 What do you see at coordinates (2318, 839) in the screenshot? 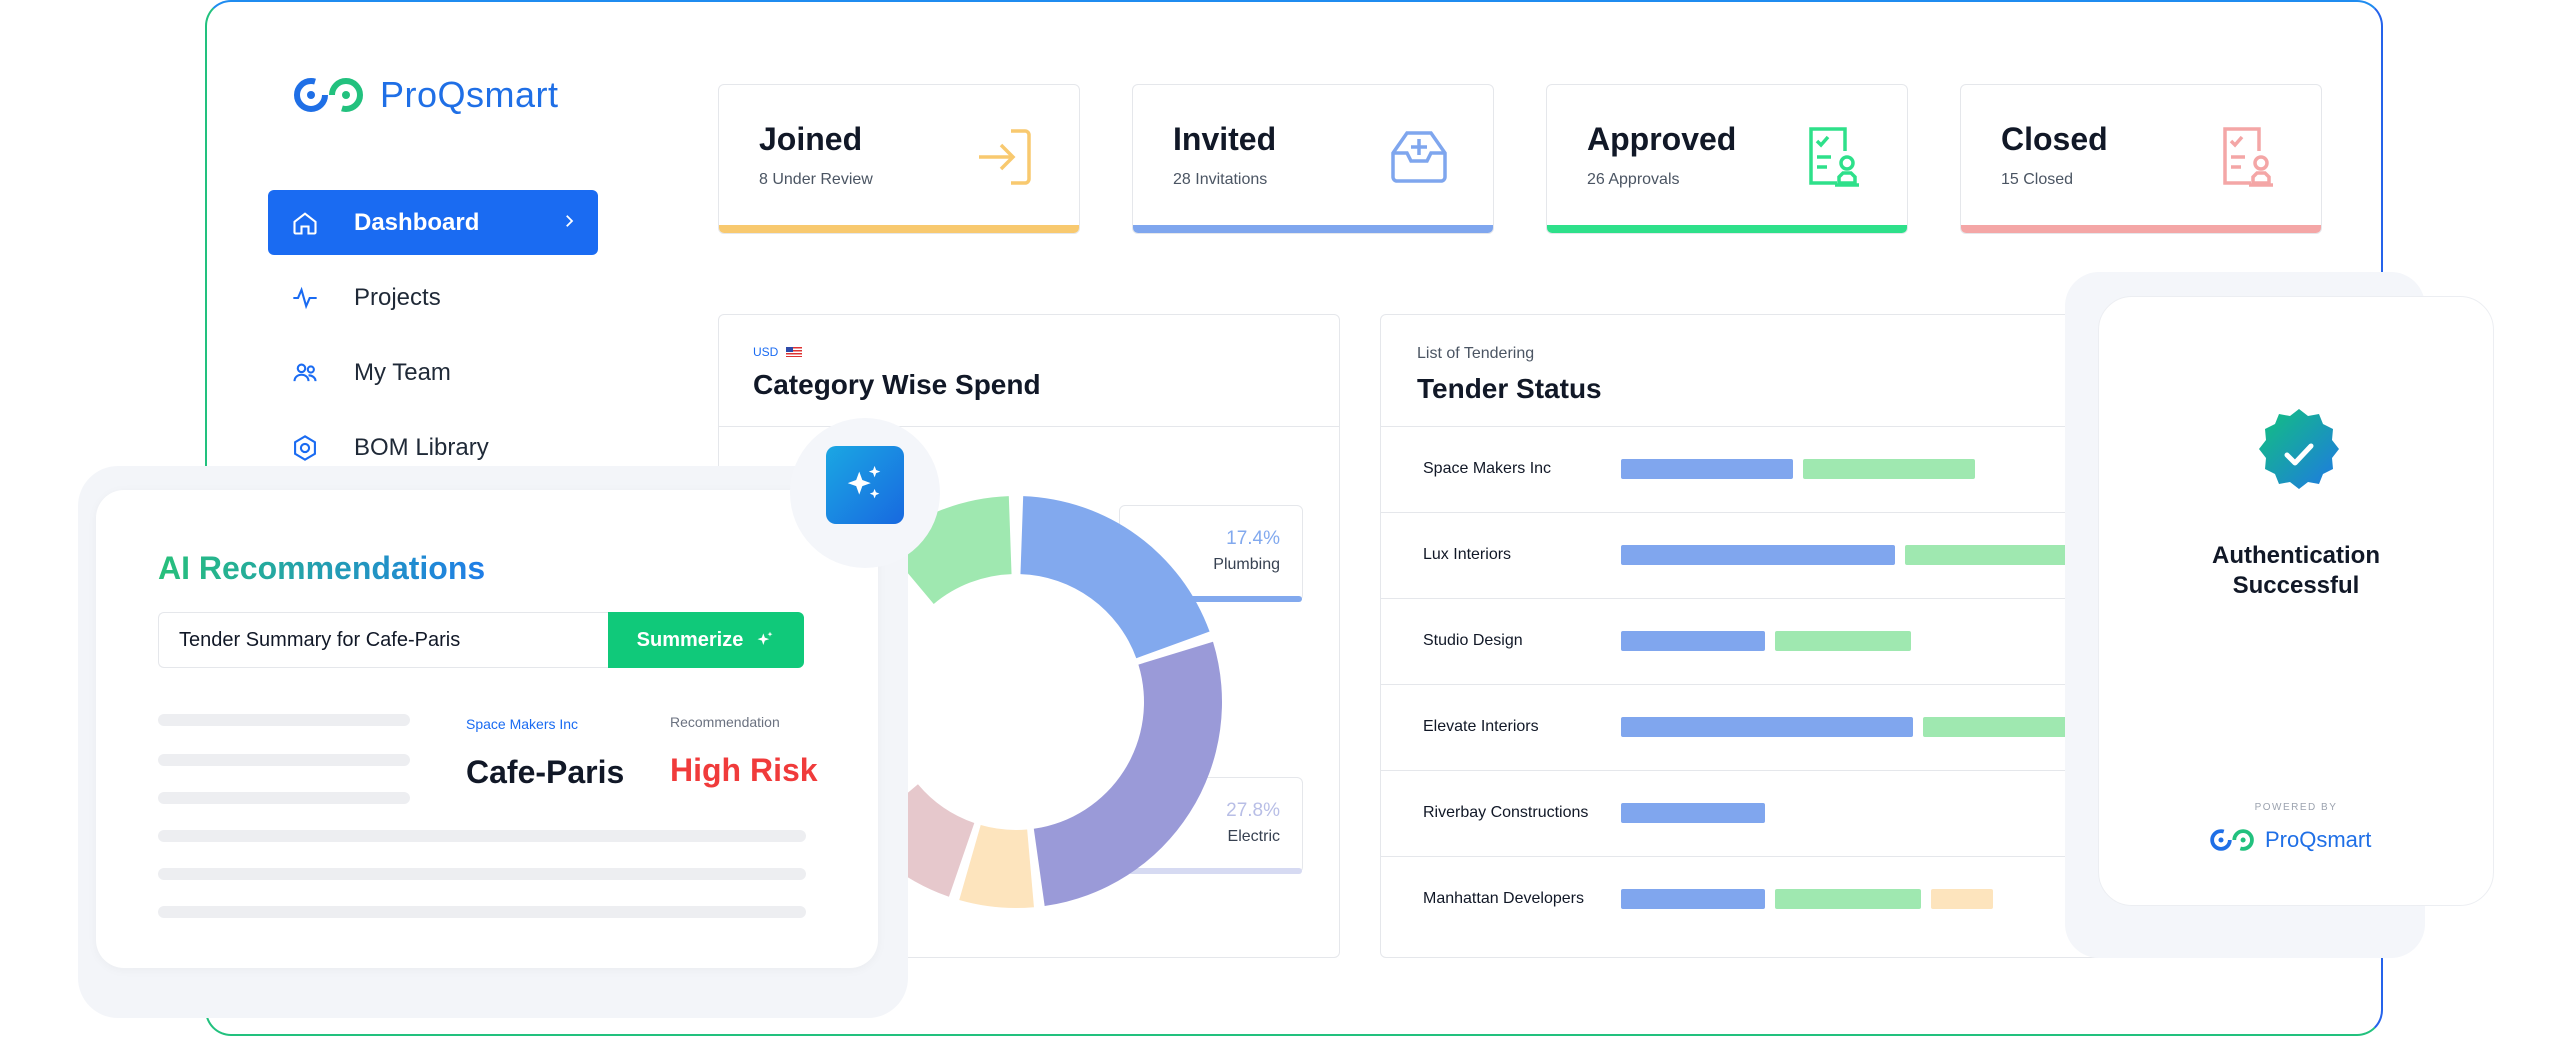
I see `auth-brand-text: ProQsmart` at bounding box center [2318, 839].